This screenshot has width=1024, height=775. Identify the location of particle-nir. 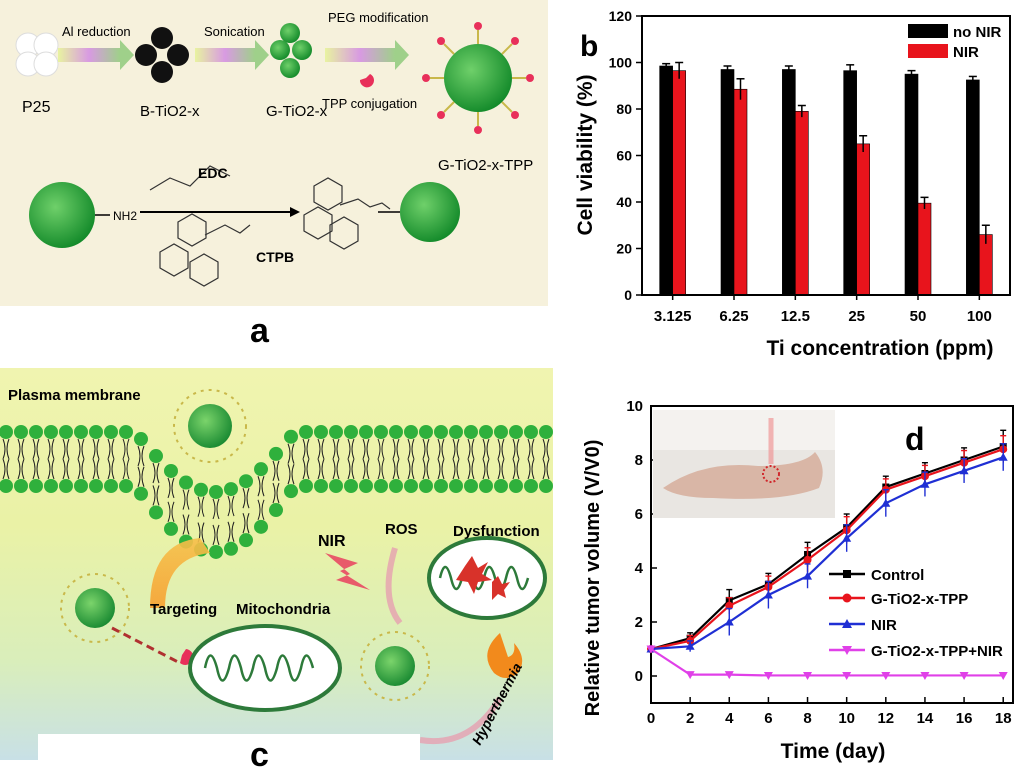
(395, 666).